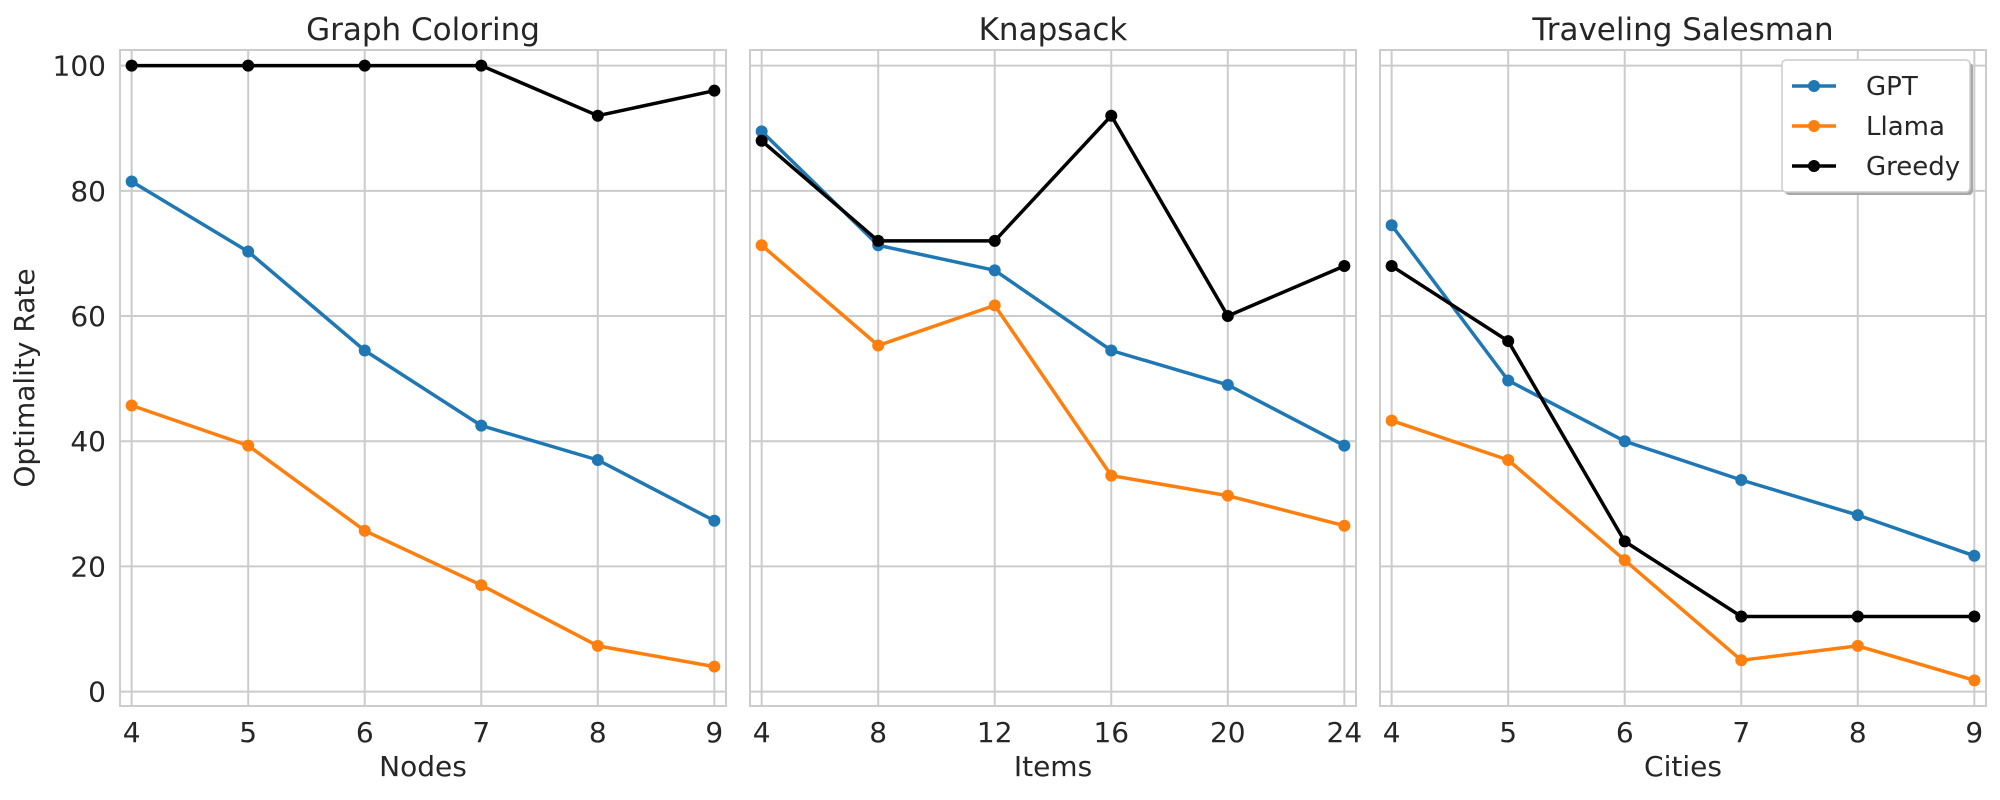 The width and height of the screenshot is (2000, 800). What do you see at coordinates (1682, 30) in the screenshot?
I see `panel-title: Traveling Salesman` at bounding box center [1682, 30].